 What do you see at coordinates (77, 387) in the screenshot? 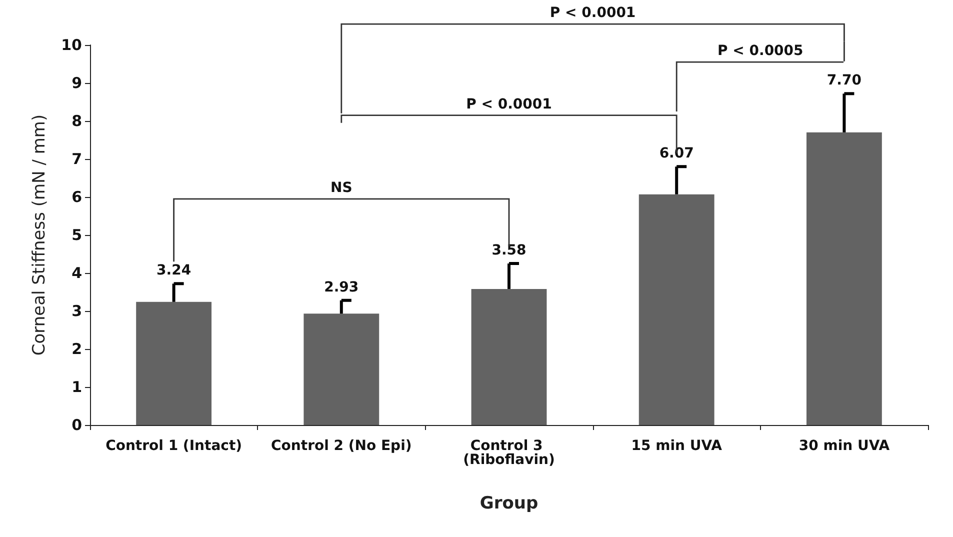
I see `y-tick-label: 1` at bounding box center [77, 387].